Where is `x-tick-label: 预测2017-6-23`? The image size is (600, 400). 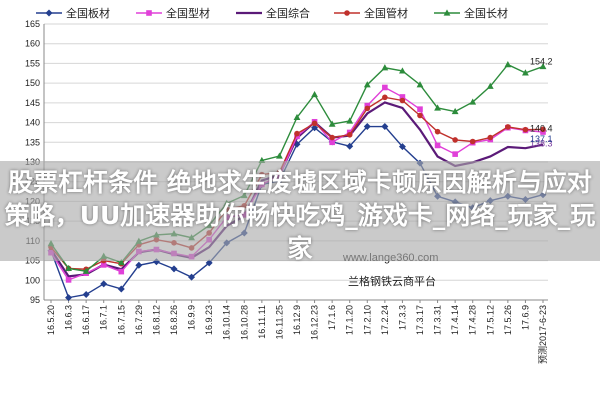
x-tick-label: 预测2017-6-23 is located at coordinates (543, 334).